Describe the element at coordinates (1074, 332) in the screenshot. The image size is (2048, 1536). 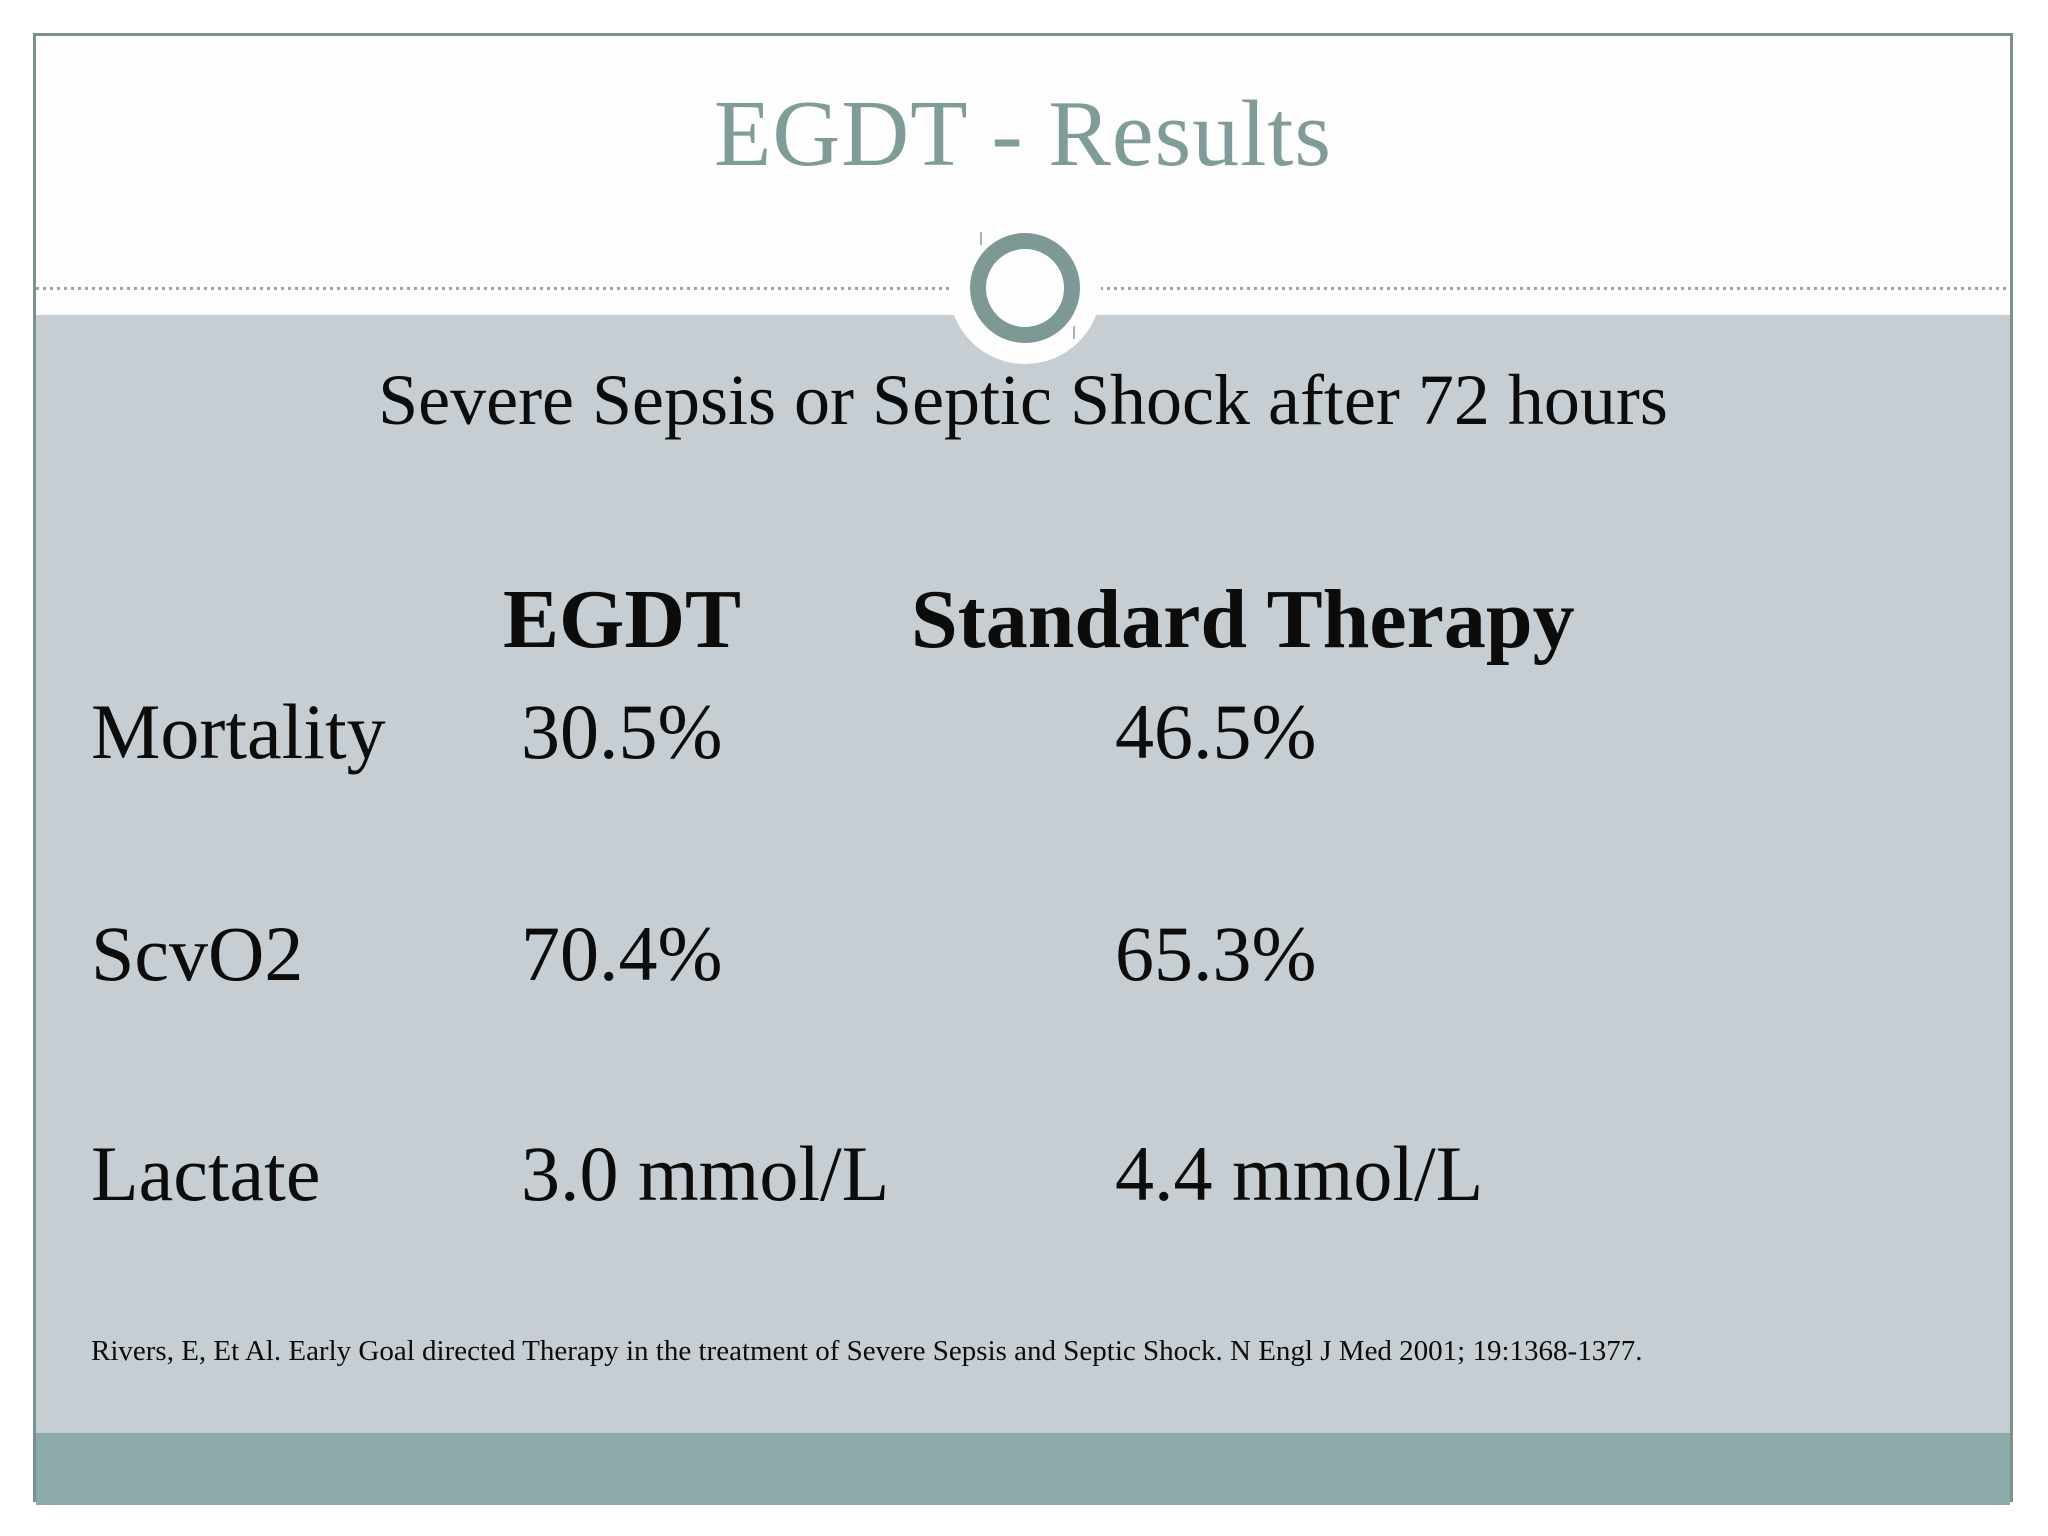
I see `tick-mark-bottom` at that location.